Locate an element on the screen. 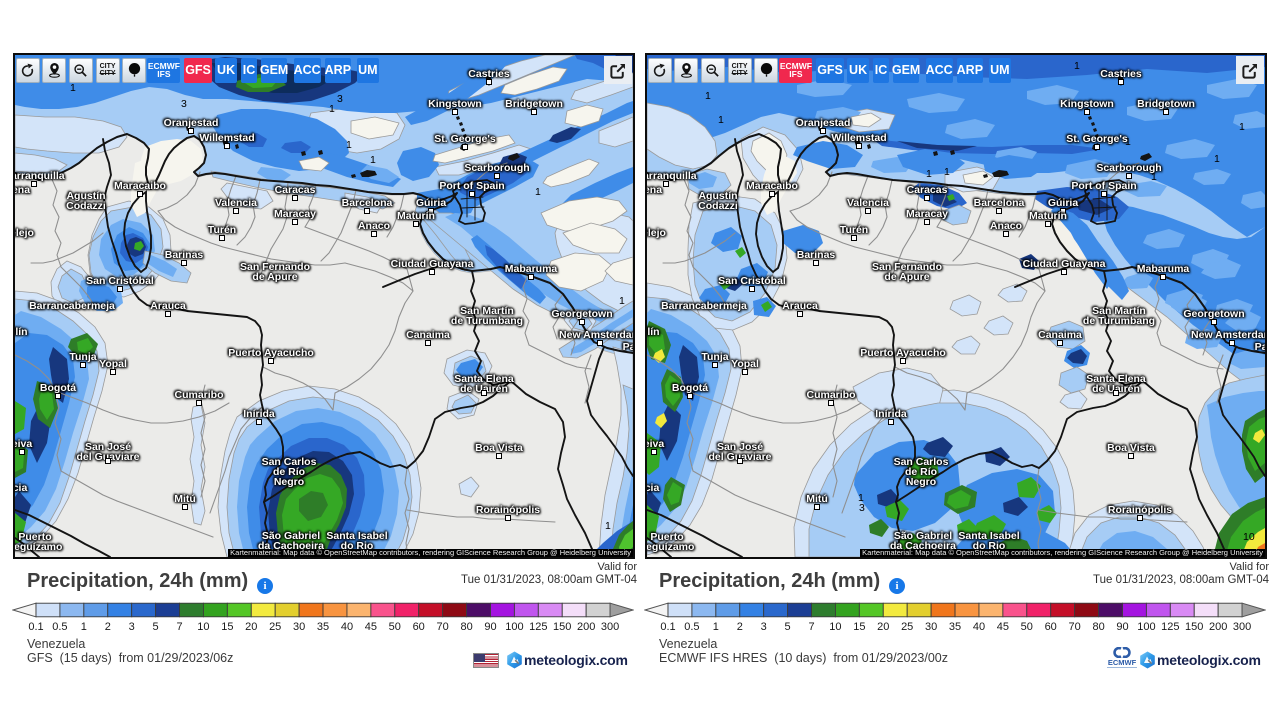  svg-text: 10 is located at coordinates (1249, 537).